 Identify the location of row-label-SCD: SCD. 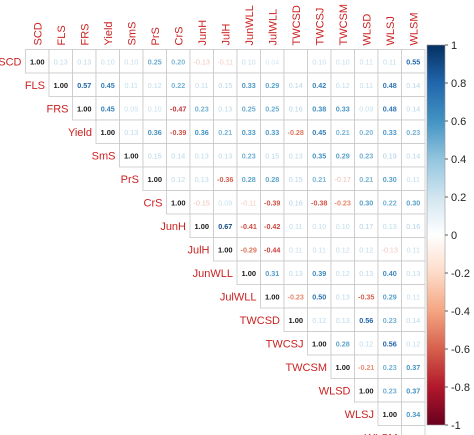
(11, 62).